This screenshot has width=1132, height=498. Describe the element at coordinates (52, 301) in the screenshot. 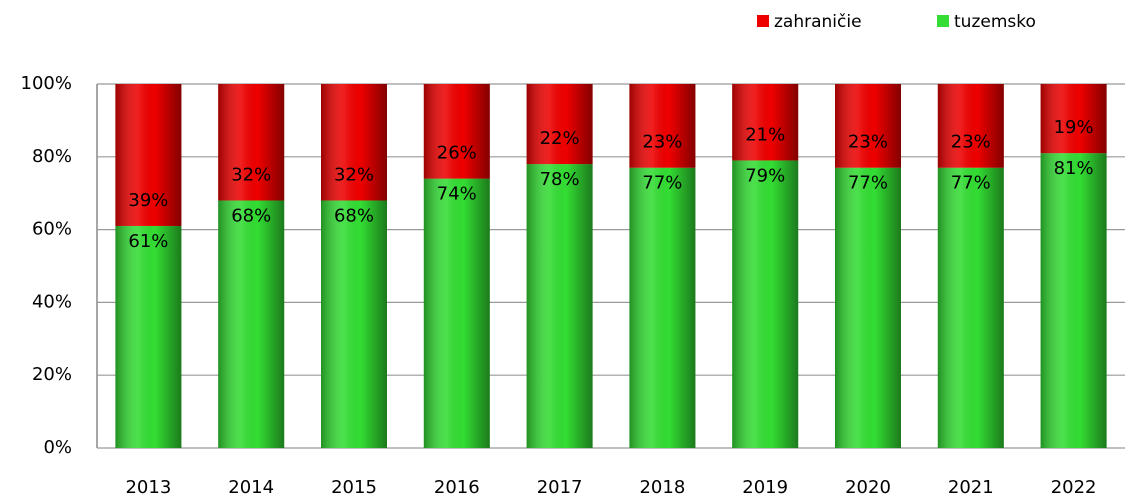

I see `y-tick-label: 40%` at that location.